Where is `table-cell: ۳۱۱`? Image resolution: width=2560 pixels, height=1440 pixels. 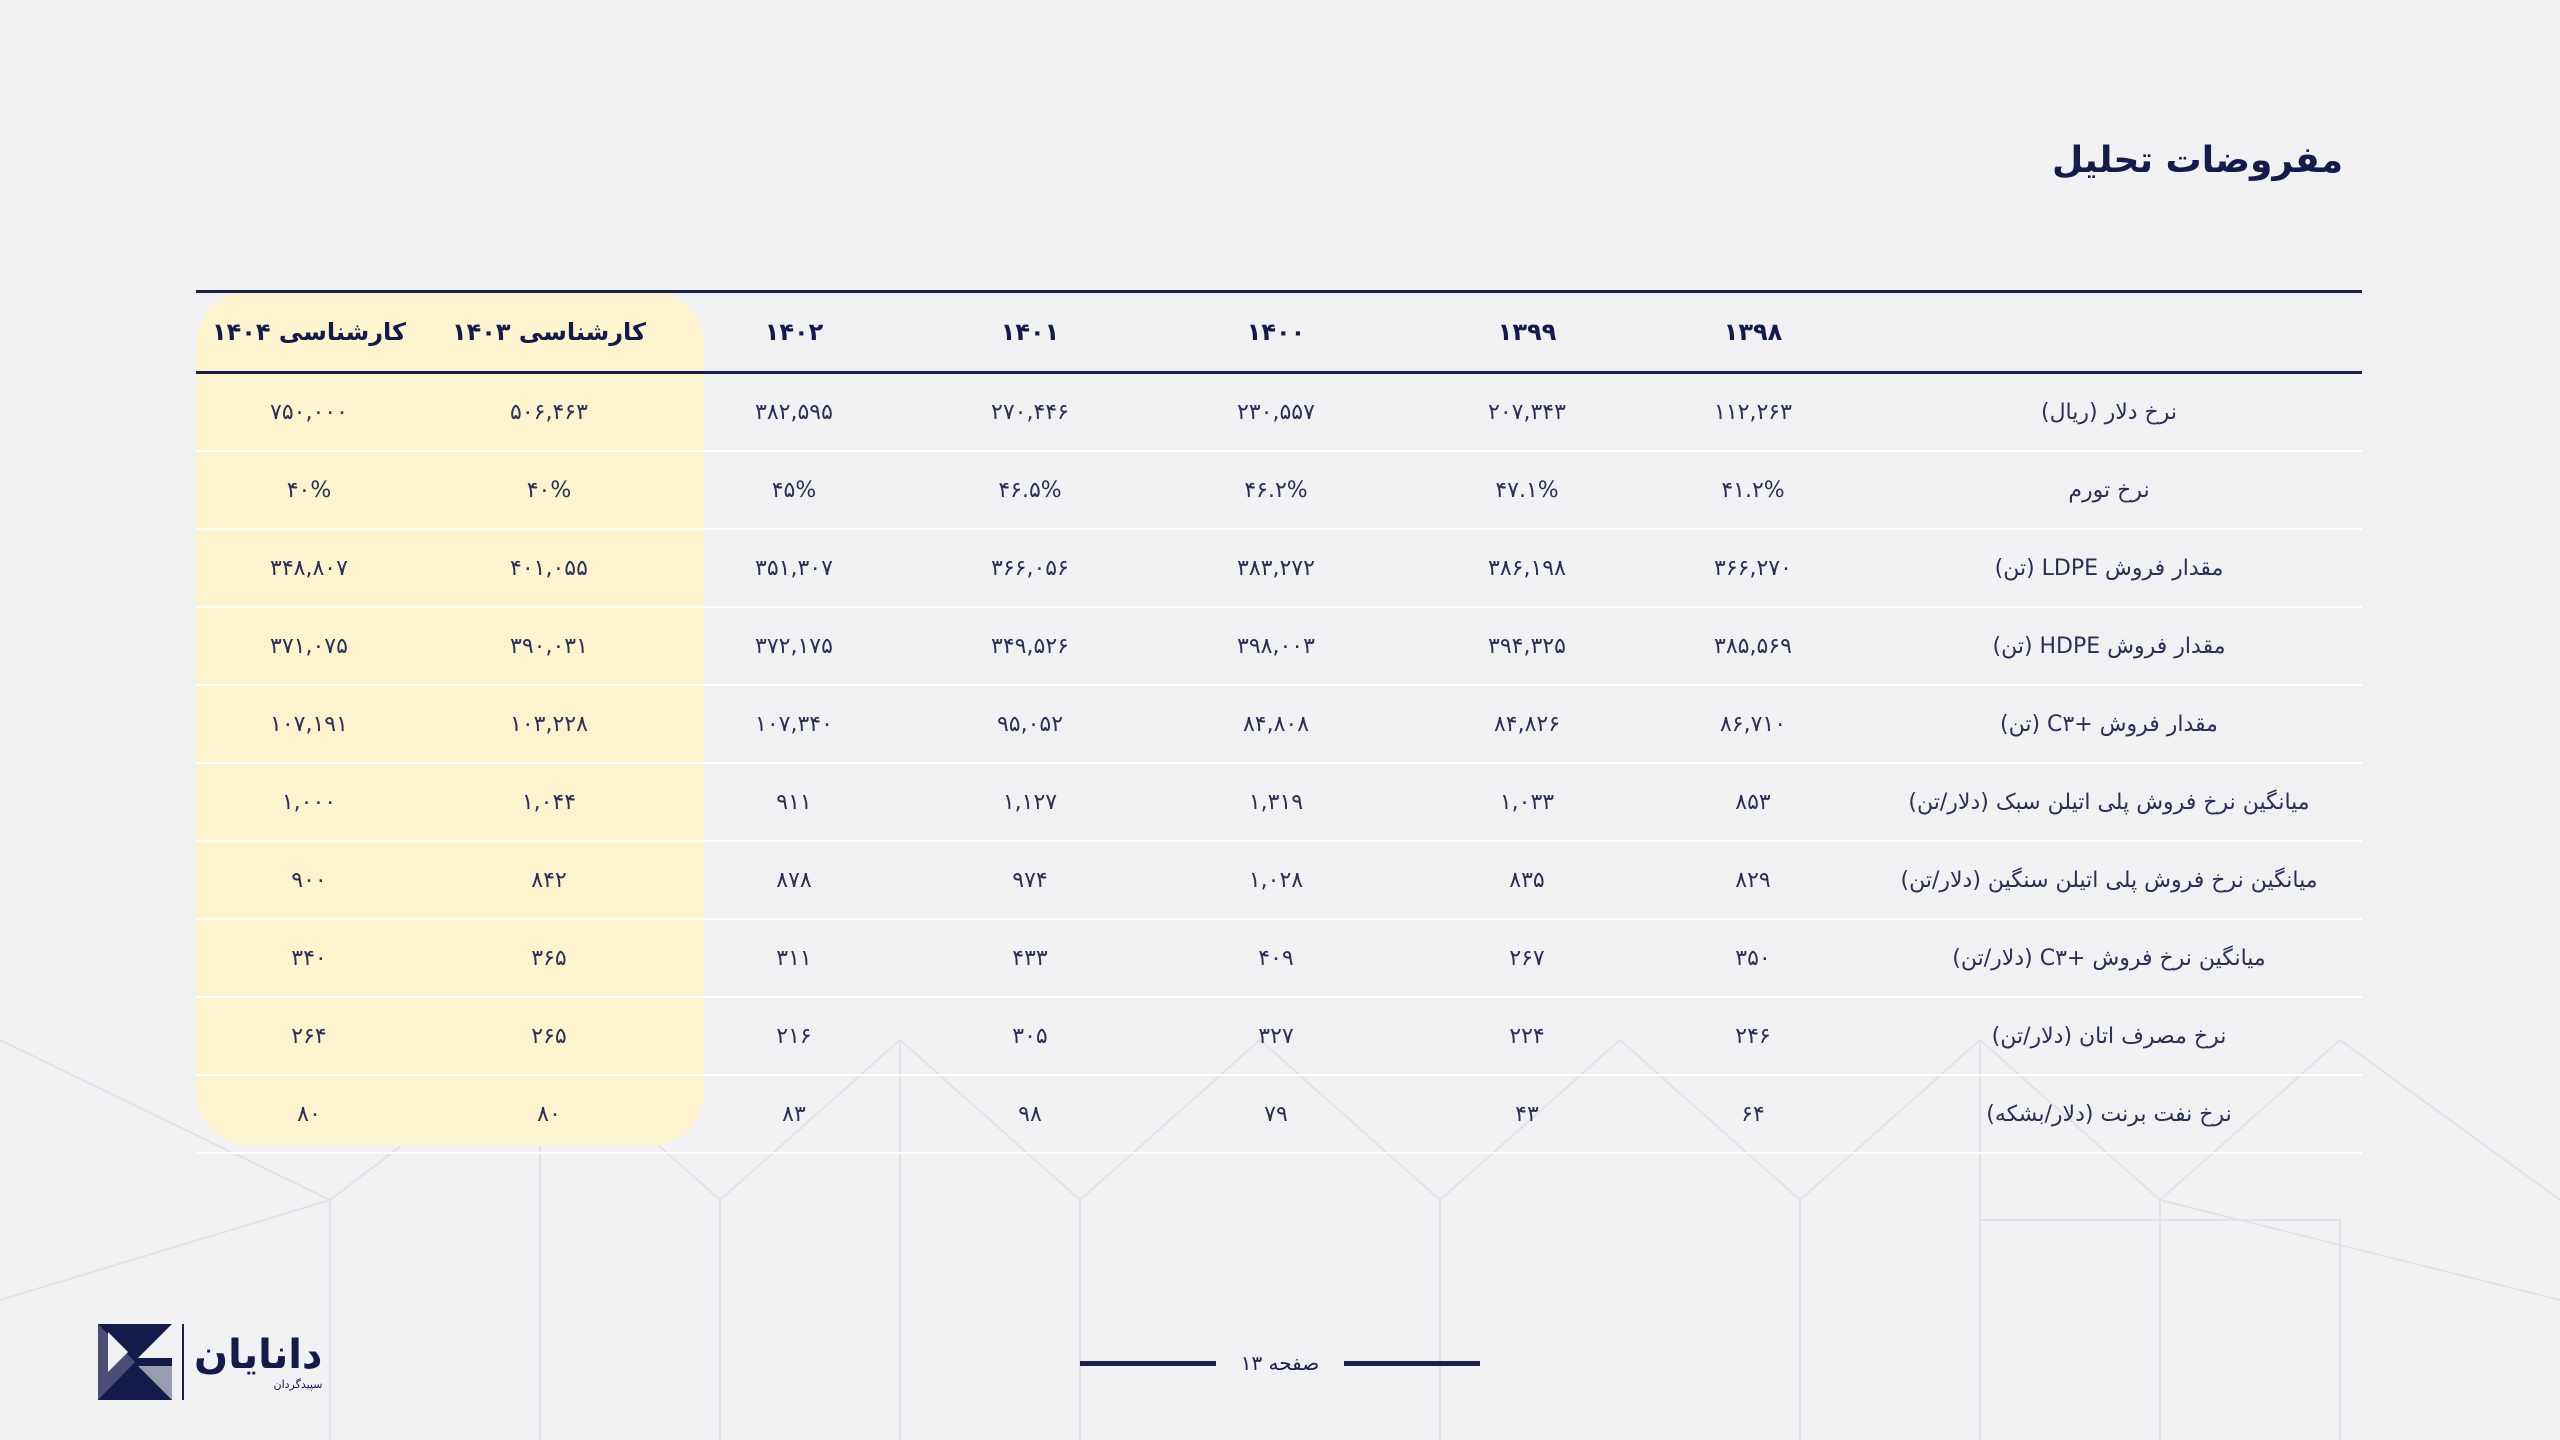 table-cell: ۳۱۱ is located at coordinates (794, 958).